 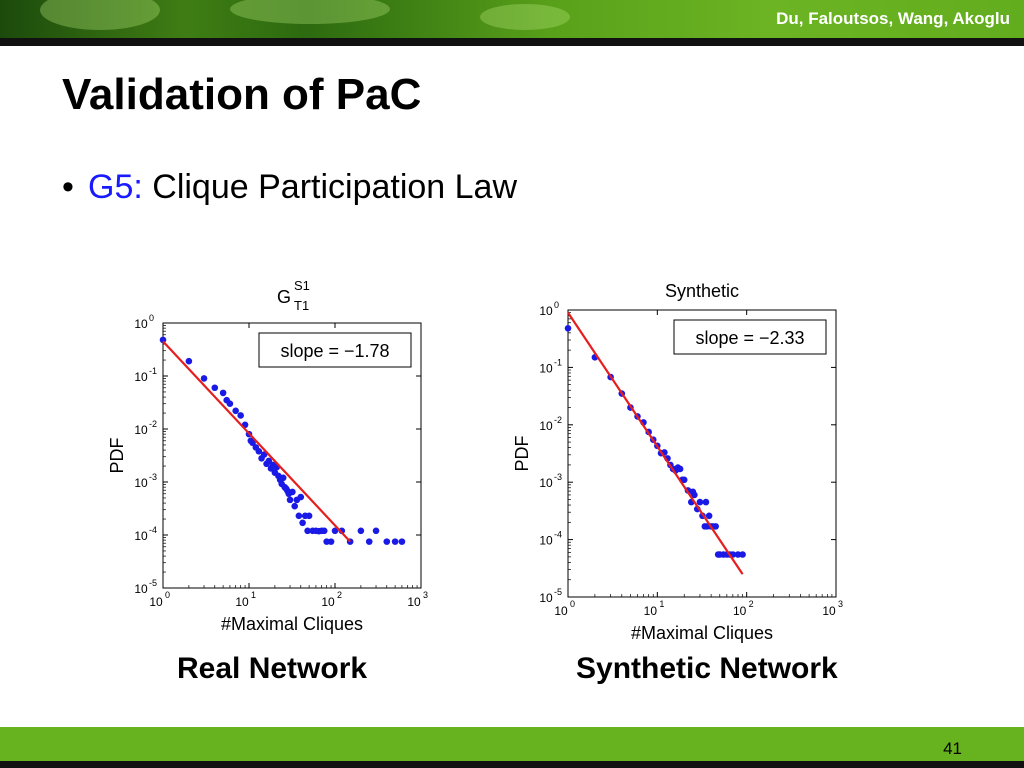 I want to click on bullet-item: • G5: Clique Participation Law, so click(x=289, y=187).